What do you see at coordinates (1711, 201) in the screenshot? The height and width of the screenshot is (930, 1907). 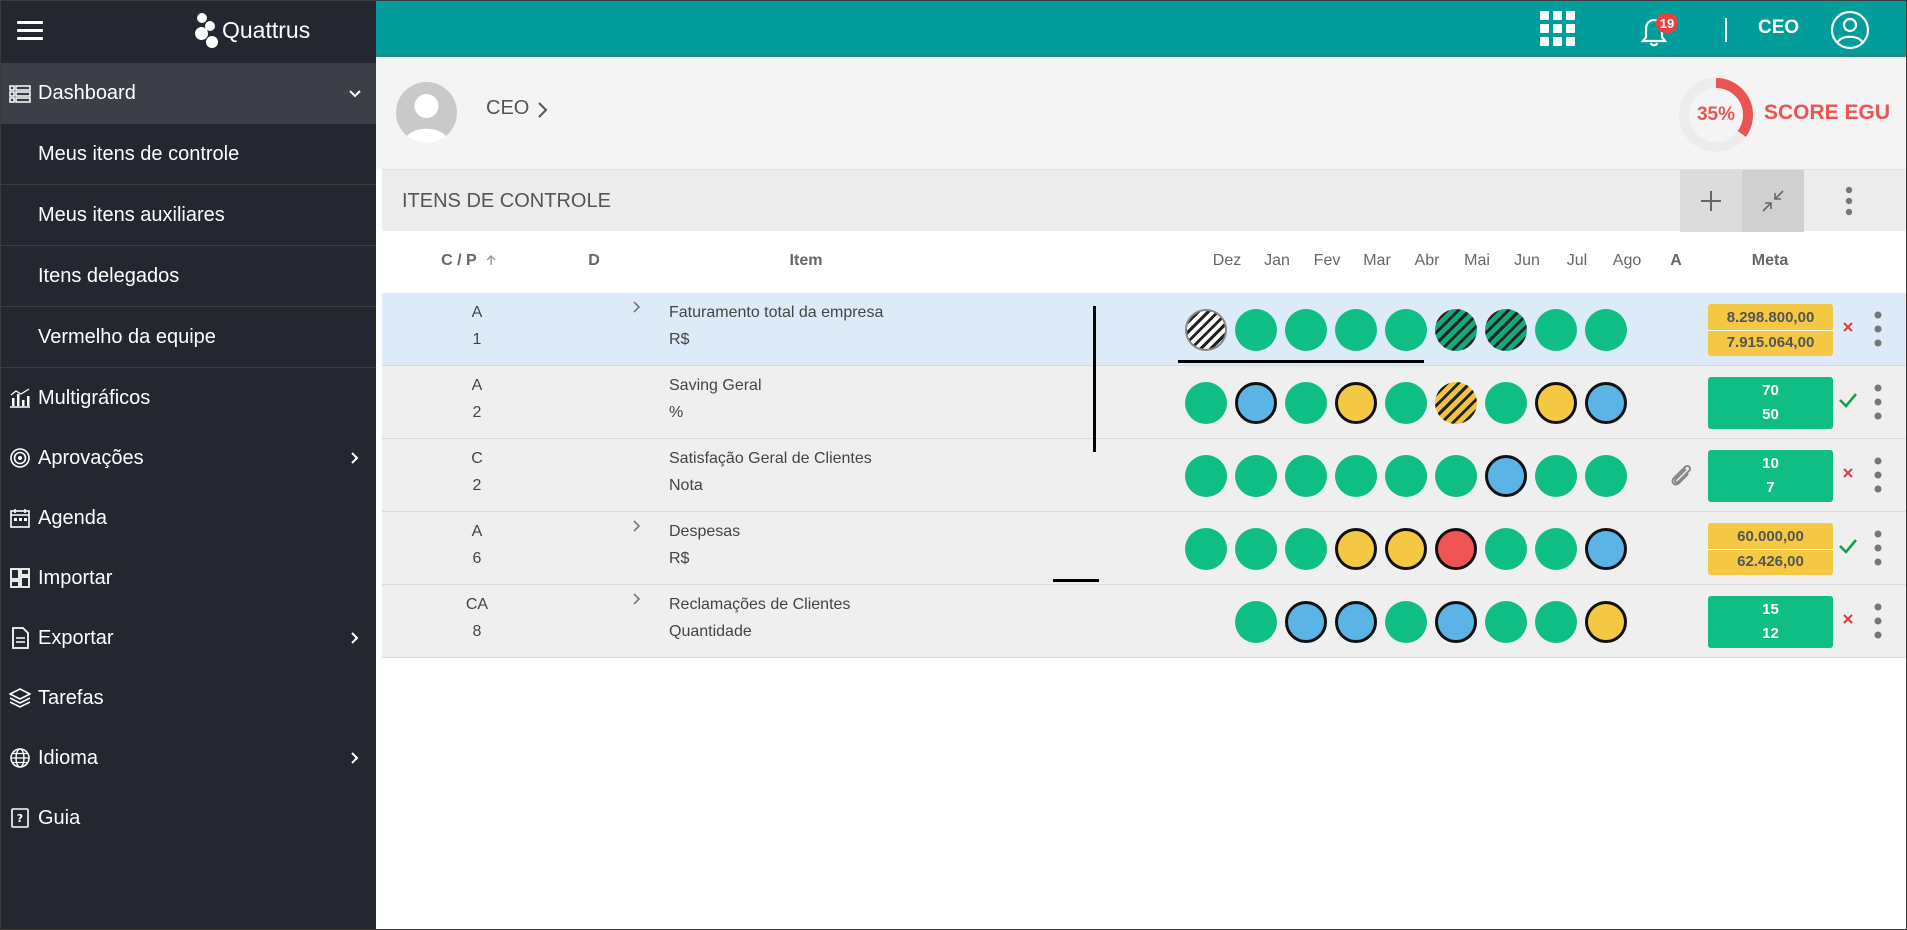 I see `add-button` at bounding box center [1711, 201].